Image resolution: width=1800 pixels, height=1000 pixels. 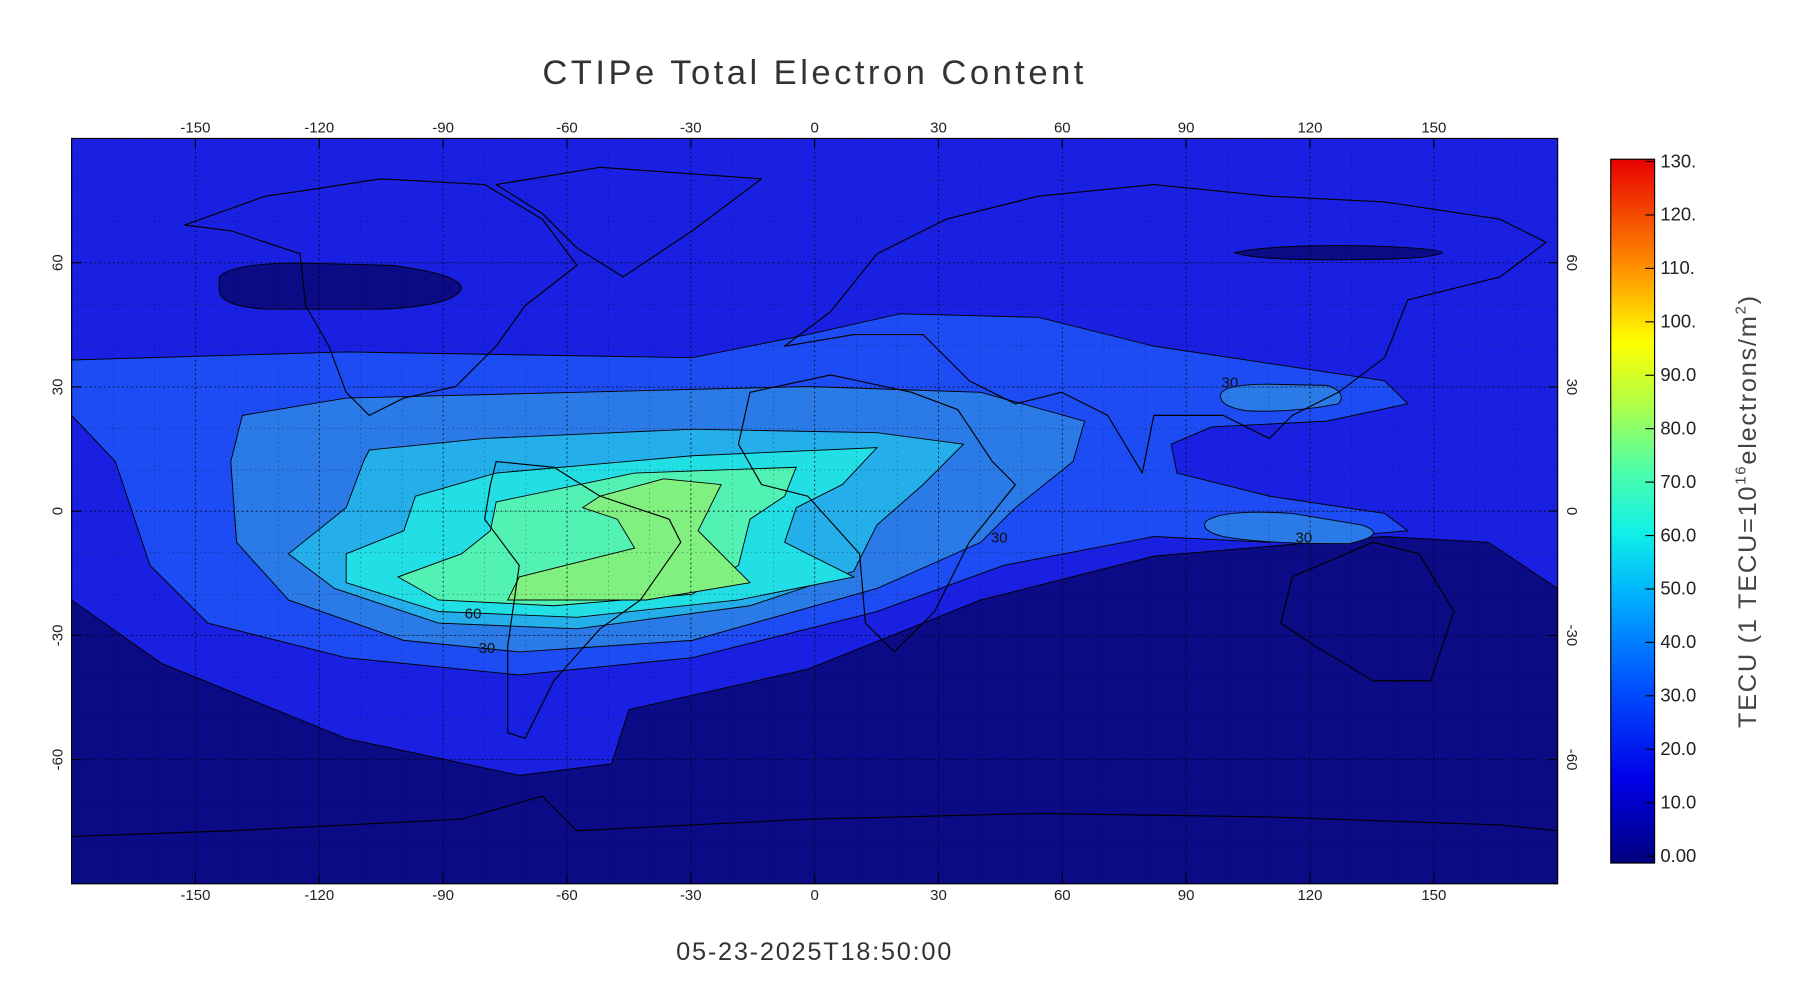 What do you see at coordinates (1678, 855) in the screenshot?
I see `colorbar-tick-label: 0.00` at bounding box center [1678, 855].